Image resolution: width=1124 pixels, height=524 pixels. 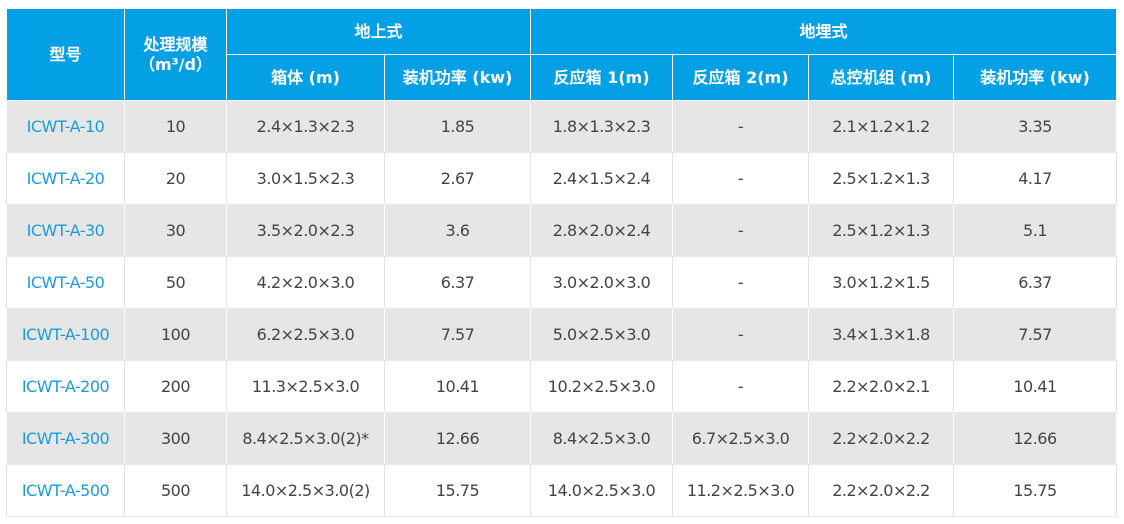 What do you see at coordinates (457, 126) in the screenshot?
I see `table-cell: 1.85` at bounding box center [457, 126].